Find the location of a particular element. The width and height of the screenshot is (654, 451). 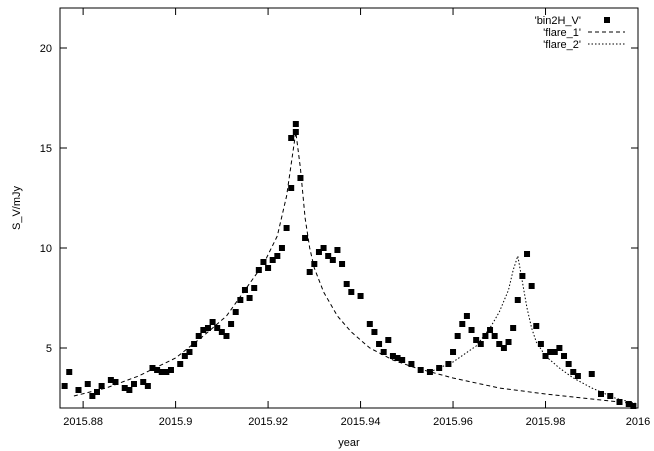

legend-label: 'bin2H_V' is located at coordinates (558, 21).